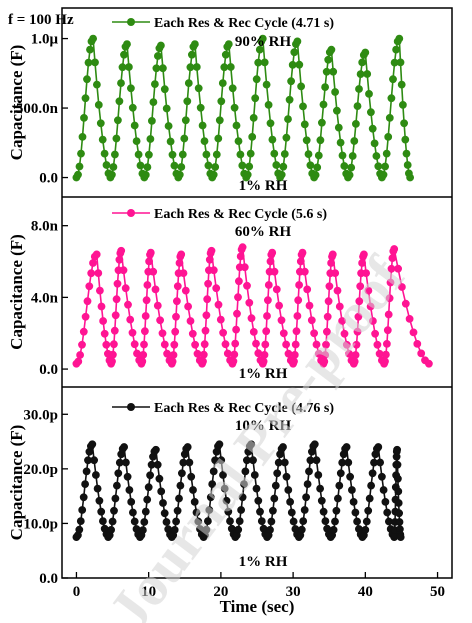  Describe the element at coordinates (40, 470) in the screenshot. I see `y-tick-label: 20.0p` at that location.